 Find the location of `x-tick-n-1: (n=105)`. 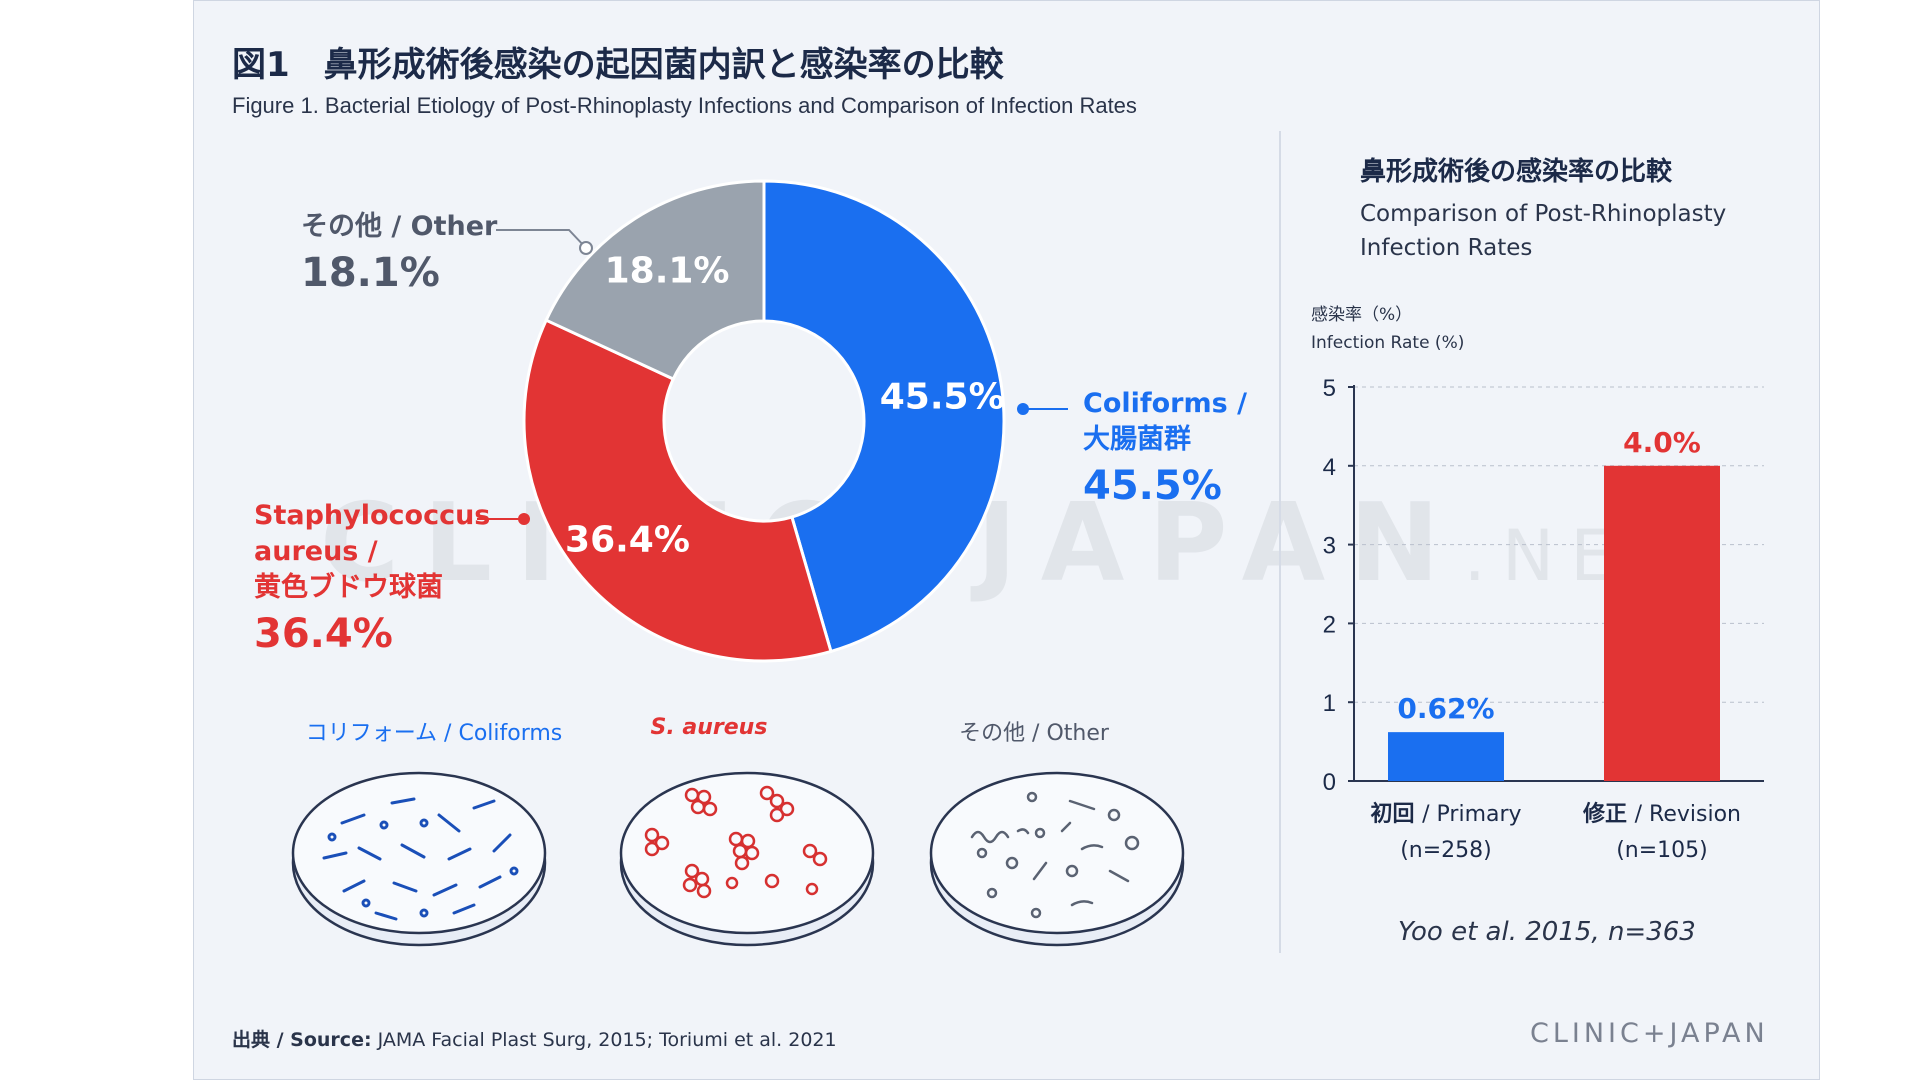

x-tick-n-1: (n=105) is located at coordinates (1662, 850).